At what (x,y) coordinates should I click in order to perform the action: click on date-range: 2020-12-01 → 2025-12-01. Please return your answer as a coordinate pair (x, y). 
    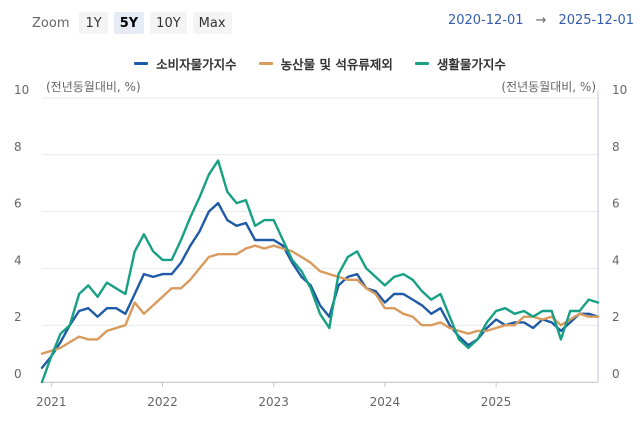
    Looking at the image, I should click on (541, 20).